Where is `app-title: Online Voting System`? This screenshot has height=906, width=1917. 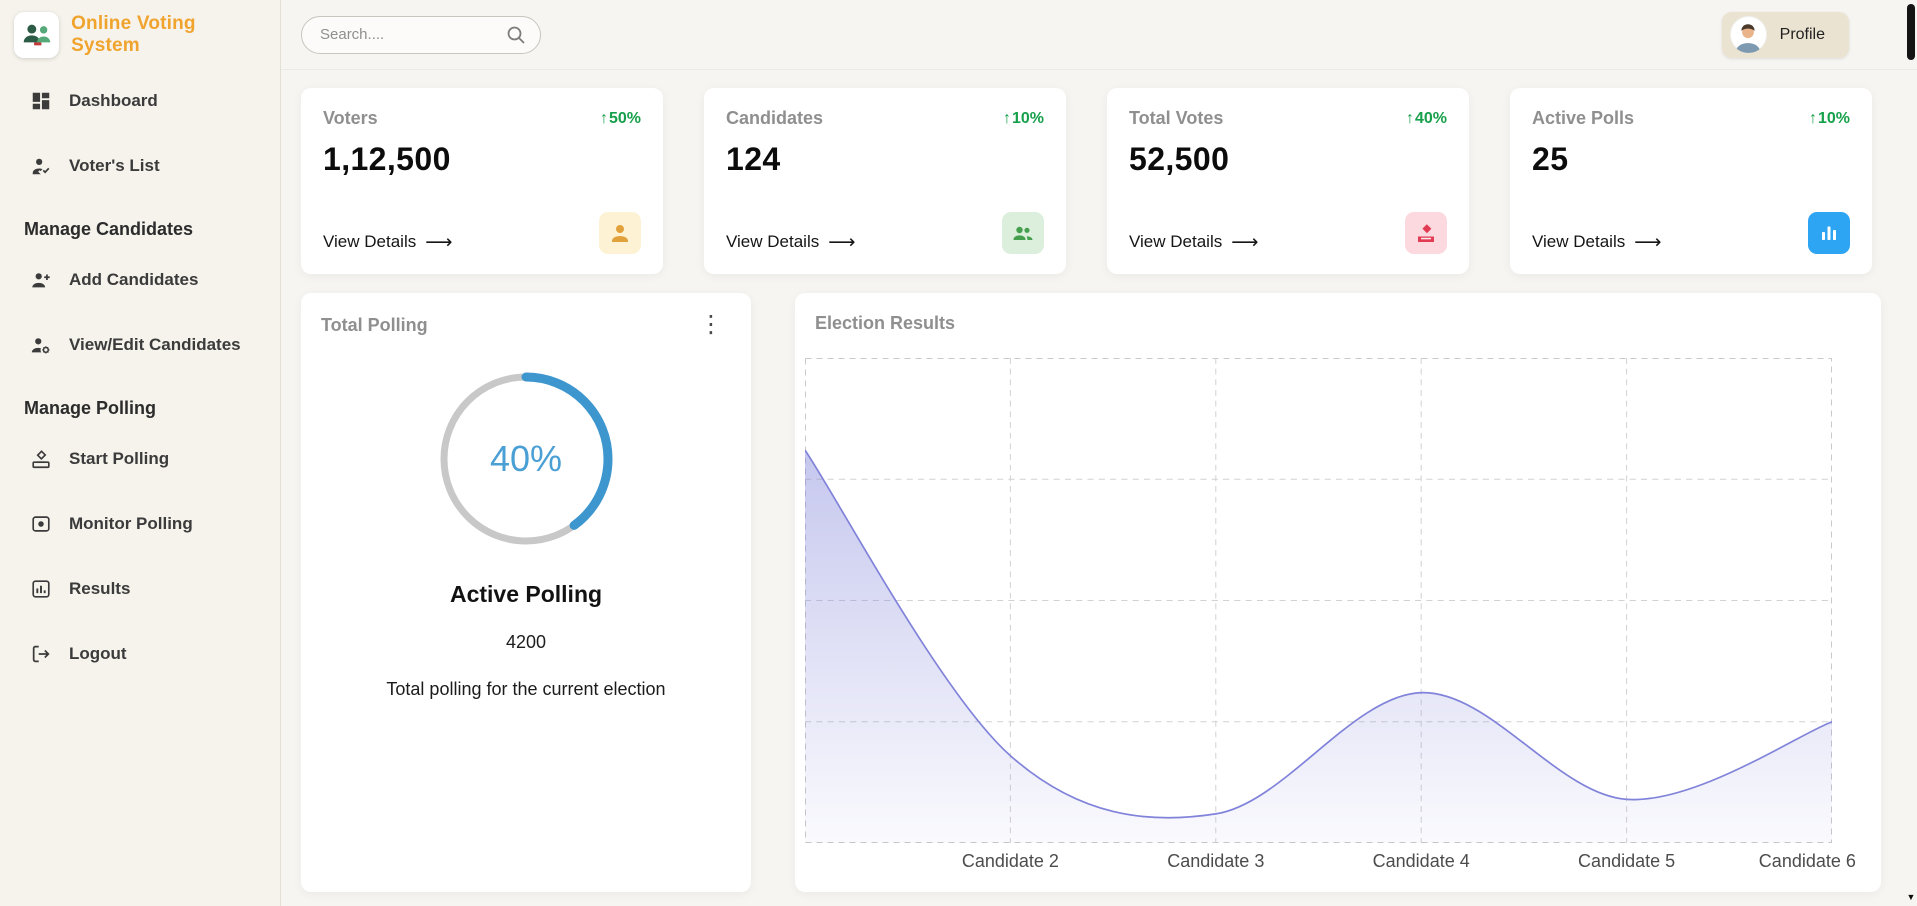 app-title: Online Voting System is located at coordinates (133, 34).